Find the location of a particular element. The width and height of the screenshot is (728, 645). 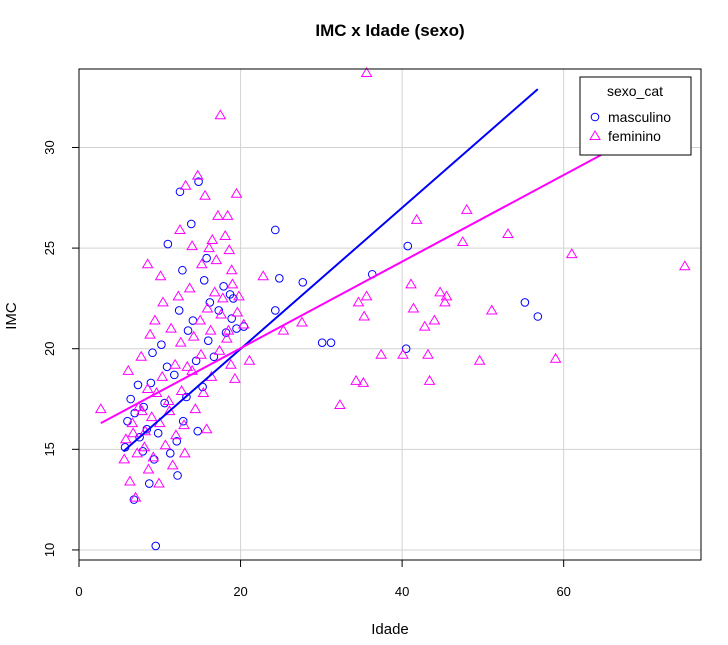

legend-entries: masculino feminino is located at coordinates (630, 126).